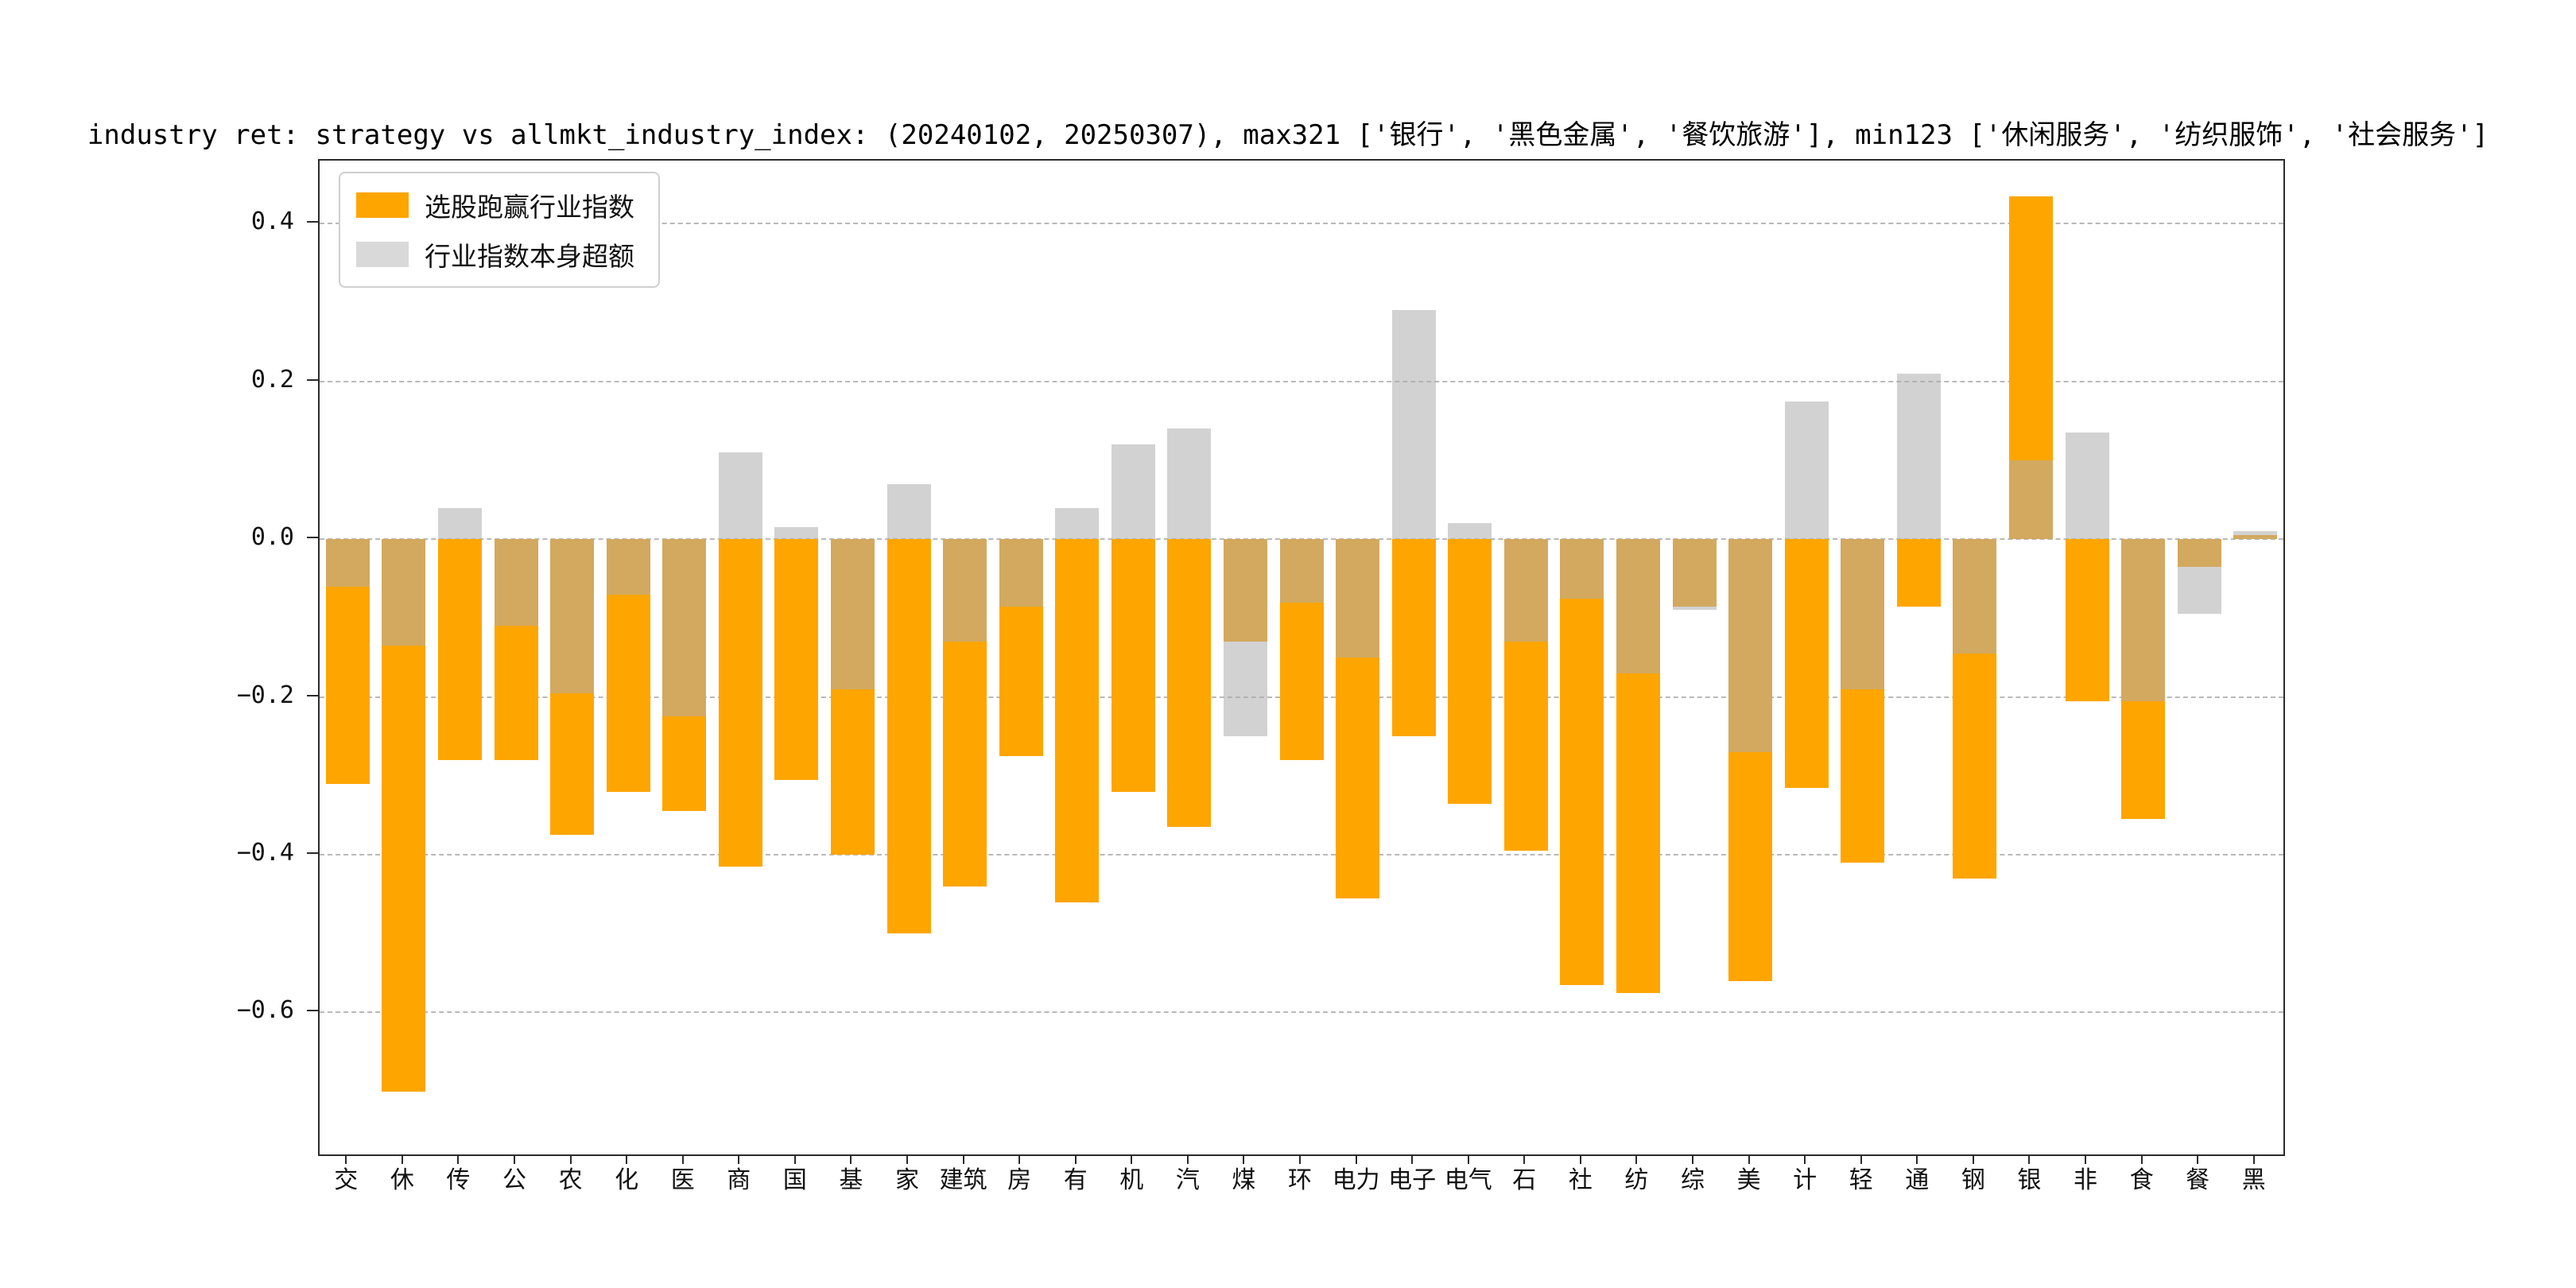 This screenshot has height=1288, width=2576. What do you see at coordinates (265, 1010) in the screenshot?
I see `y-tick-label: −0.6` at bounding box center [265, 1010].